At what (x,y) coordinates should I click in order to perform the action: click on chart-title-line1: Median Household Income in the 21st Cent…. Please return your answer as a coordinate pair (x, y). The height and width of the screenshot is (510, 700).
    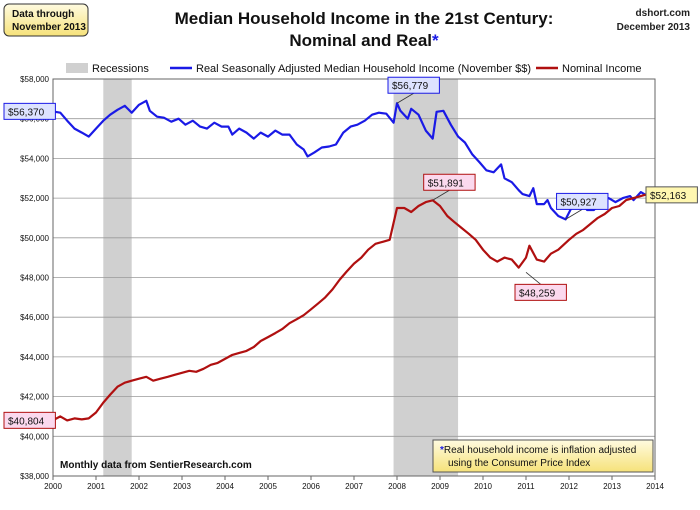
    Looking at the image, I should click on (364, 18).